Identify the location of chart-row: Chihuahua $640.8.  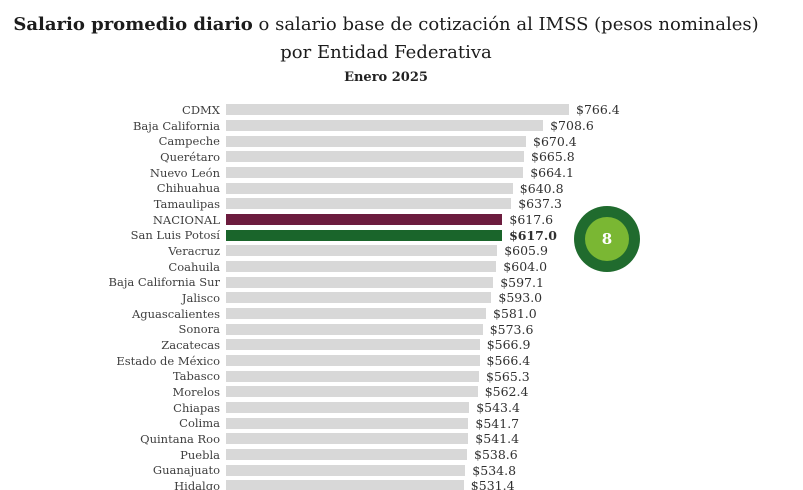
(310, 188).